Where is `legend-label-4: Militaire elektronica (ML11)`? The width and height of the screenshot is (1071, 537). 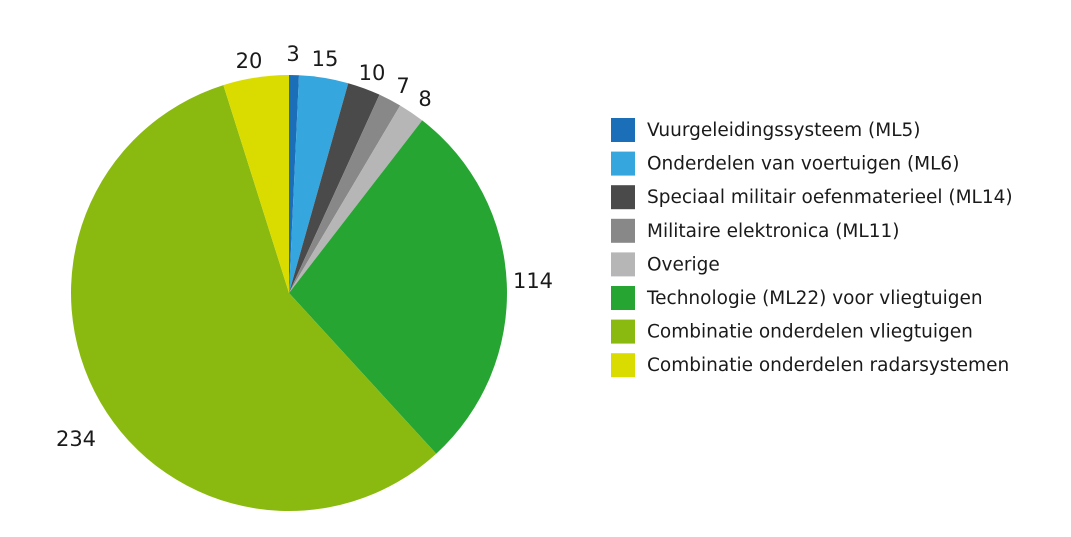 legend-label-4: Militaire elektronica (ML11) is located at coordinates (773, 231).